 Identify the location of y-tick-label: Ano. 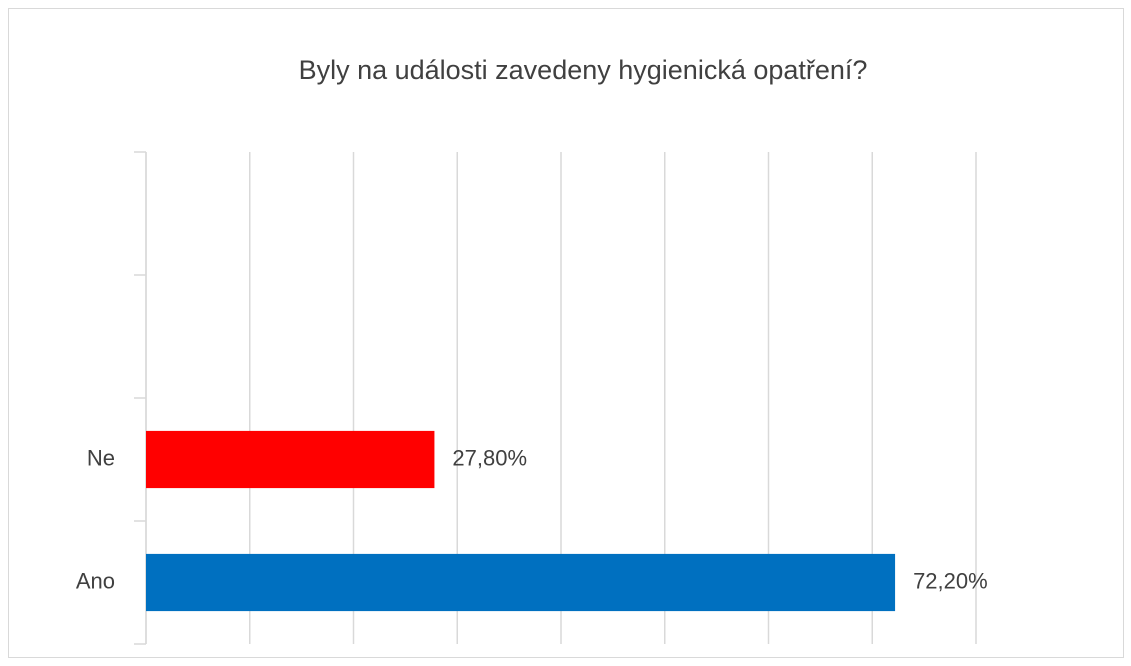
(95, 580).